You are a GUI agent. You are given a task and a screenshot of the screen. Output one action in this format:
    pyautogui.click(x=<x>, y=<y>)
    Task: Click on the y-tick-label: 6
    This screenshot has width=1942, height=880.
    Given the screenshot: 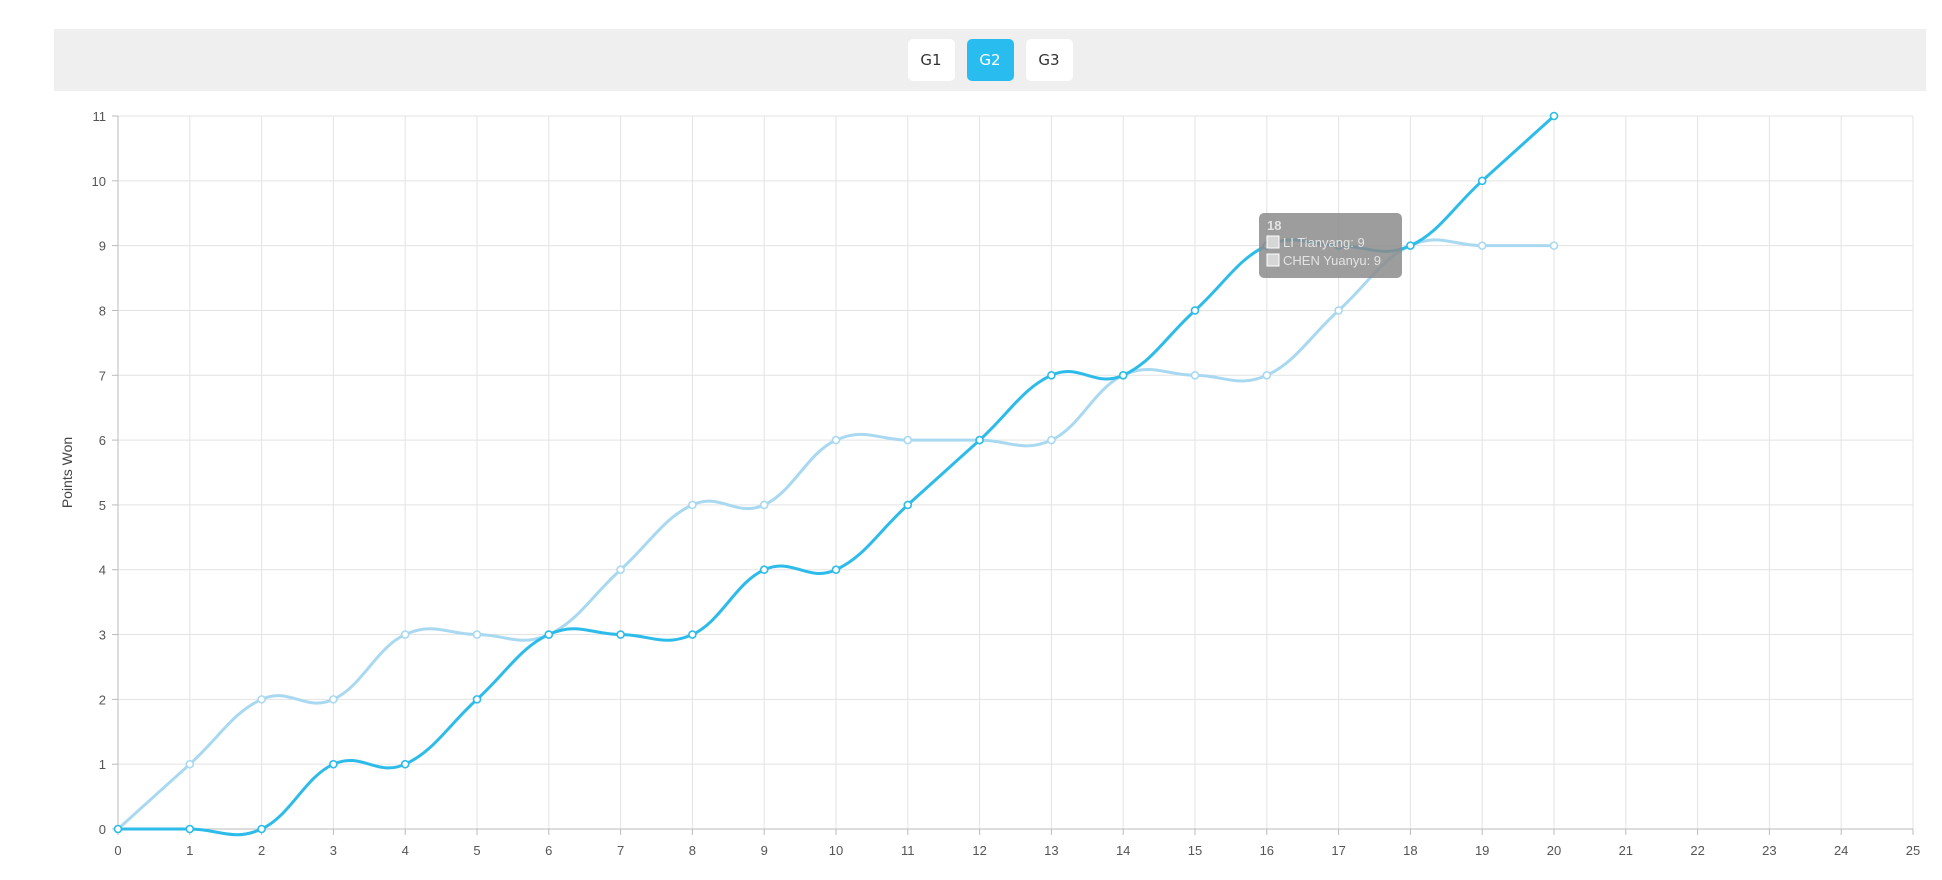 What is the action you would take?
    pyautogui.click(x=102, y=440)
    